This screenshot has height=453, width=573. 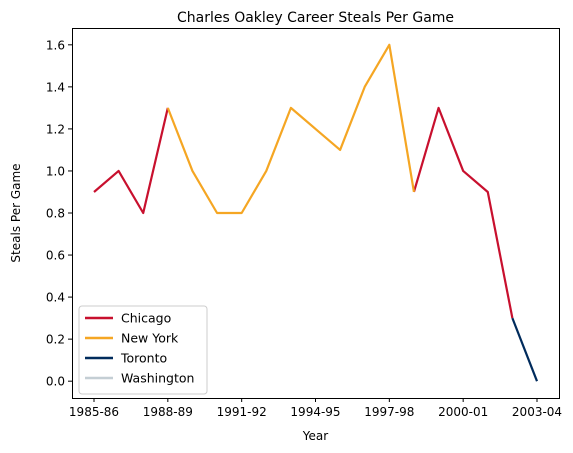 I want to click on y-tick-label: 1.6, so click(x=55, y=45).